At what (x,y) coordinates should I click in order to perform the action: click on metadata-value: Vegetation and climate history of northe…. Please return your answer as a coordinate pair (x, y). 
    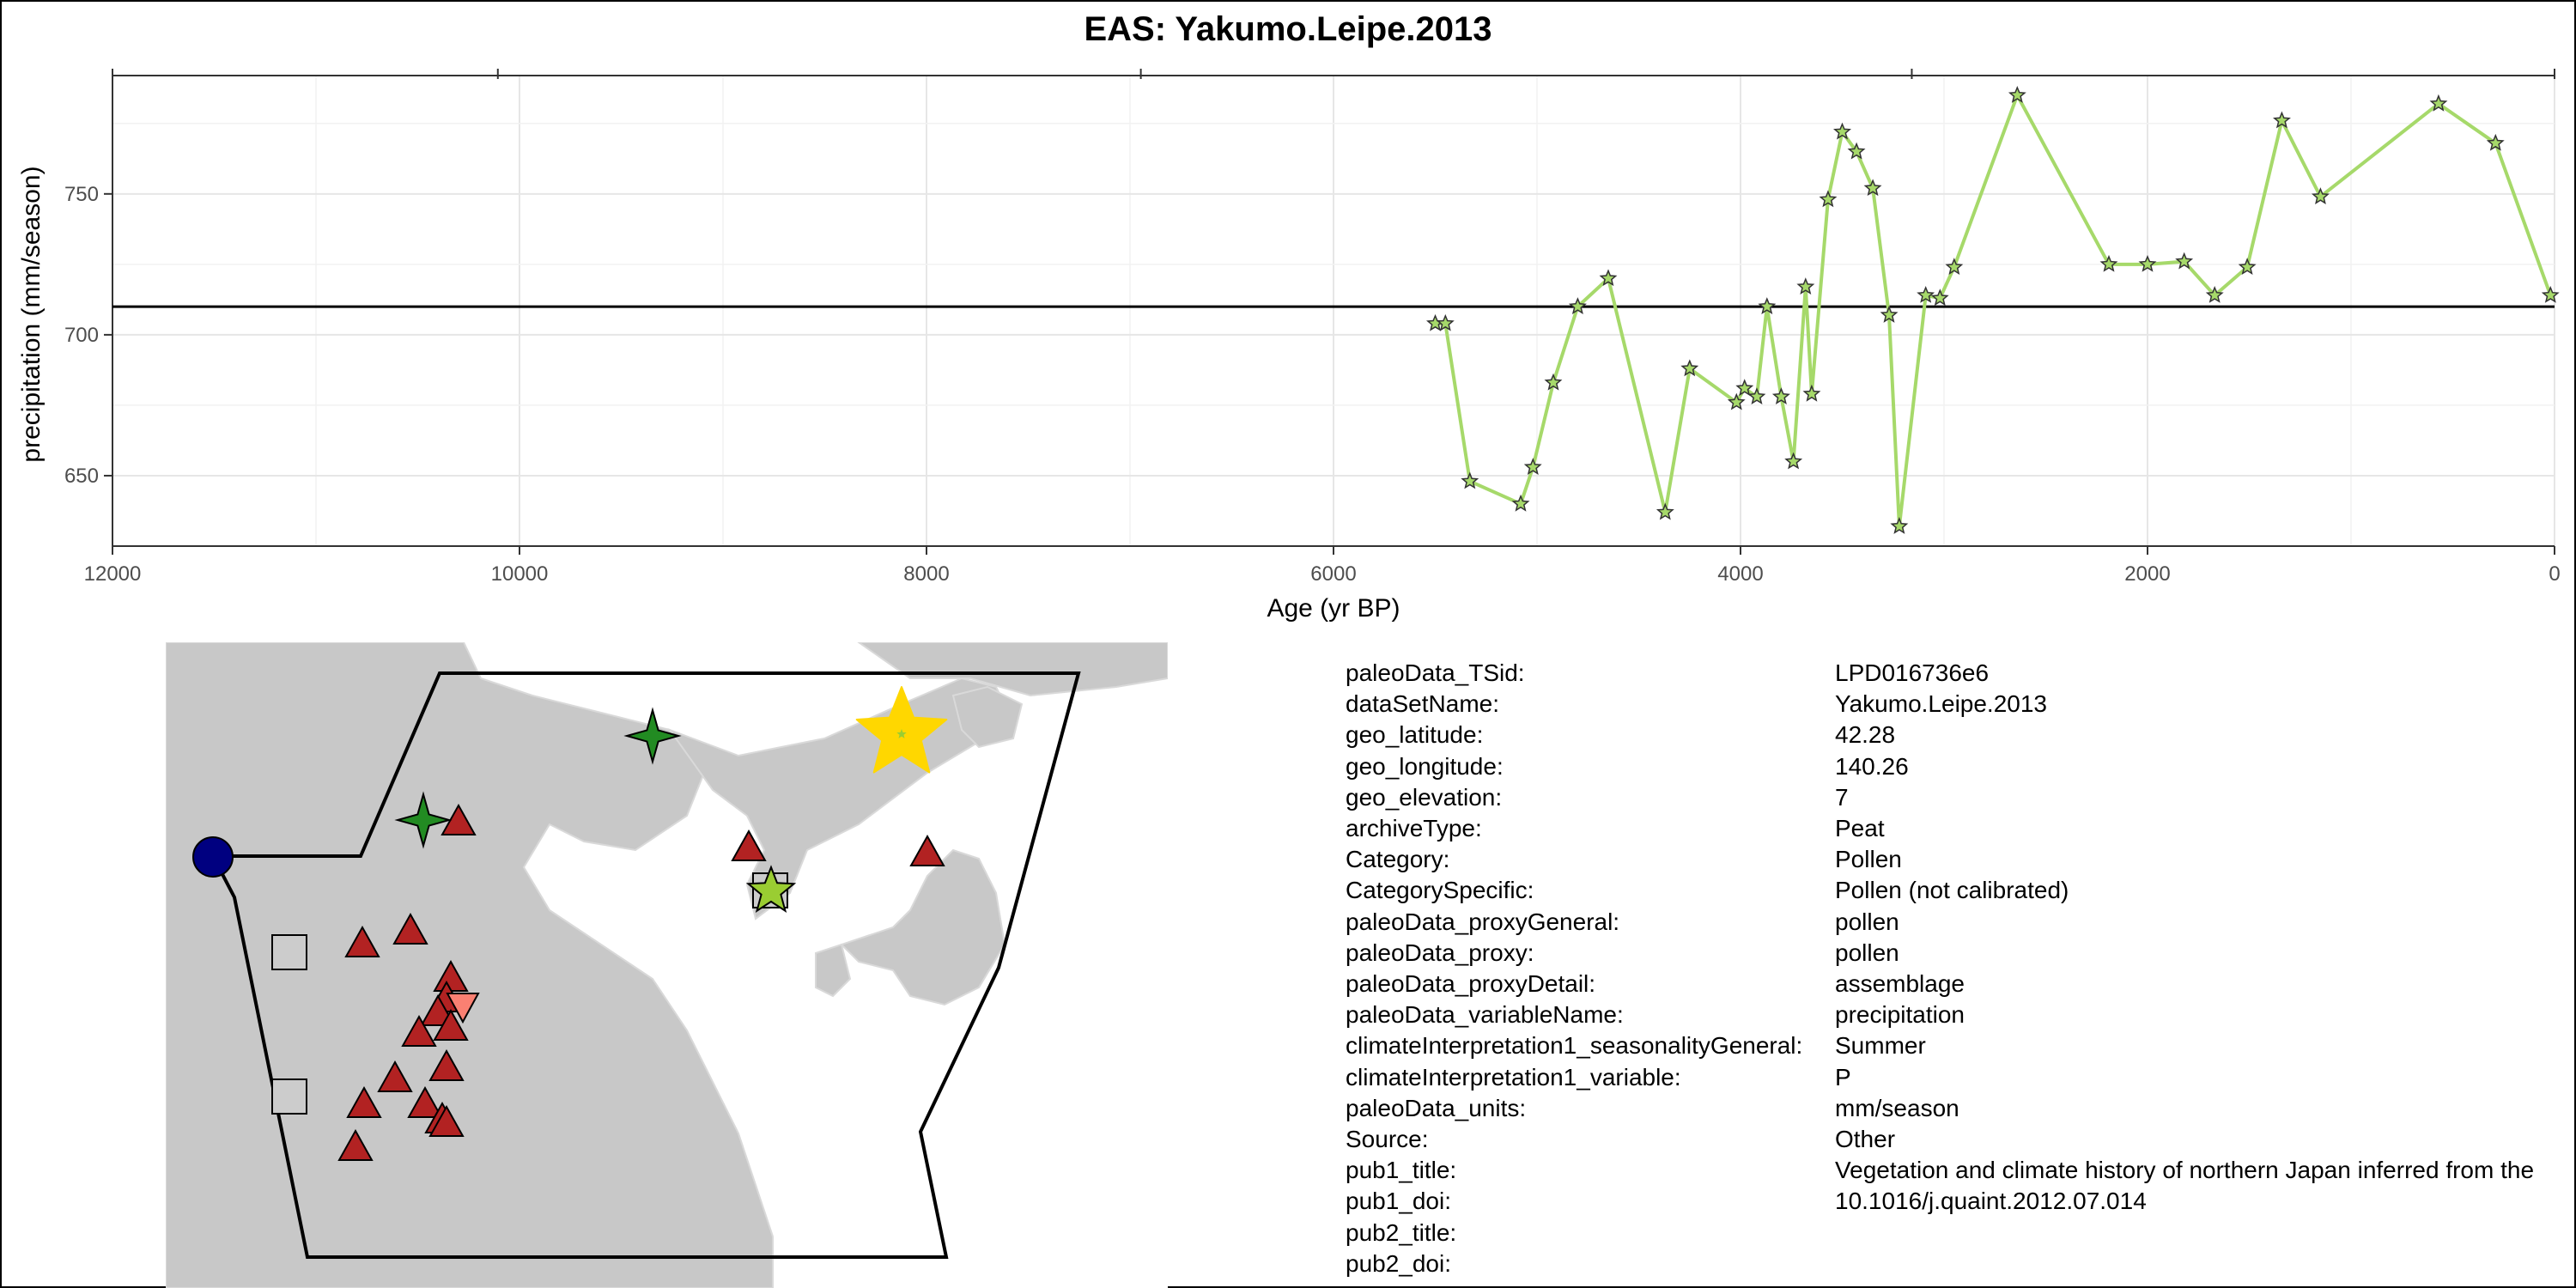
    Looking at the image, I should click on (2185, 1170).